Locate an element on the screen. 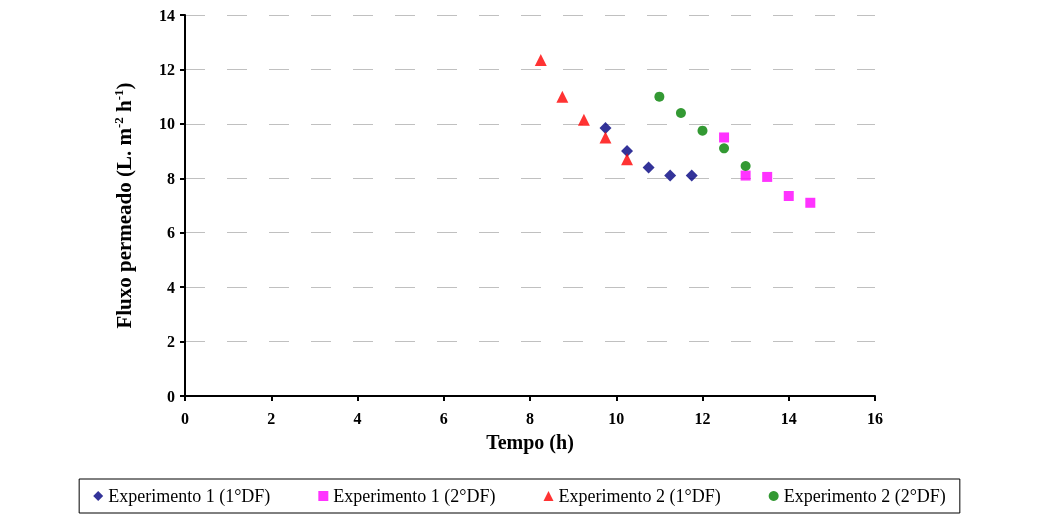  y-axis-title: Fluxo permeado (L. m-2 h-1) is located at coordinates (123, 205).